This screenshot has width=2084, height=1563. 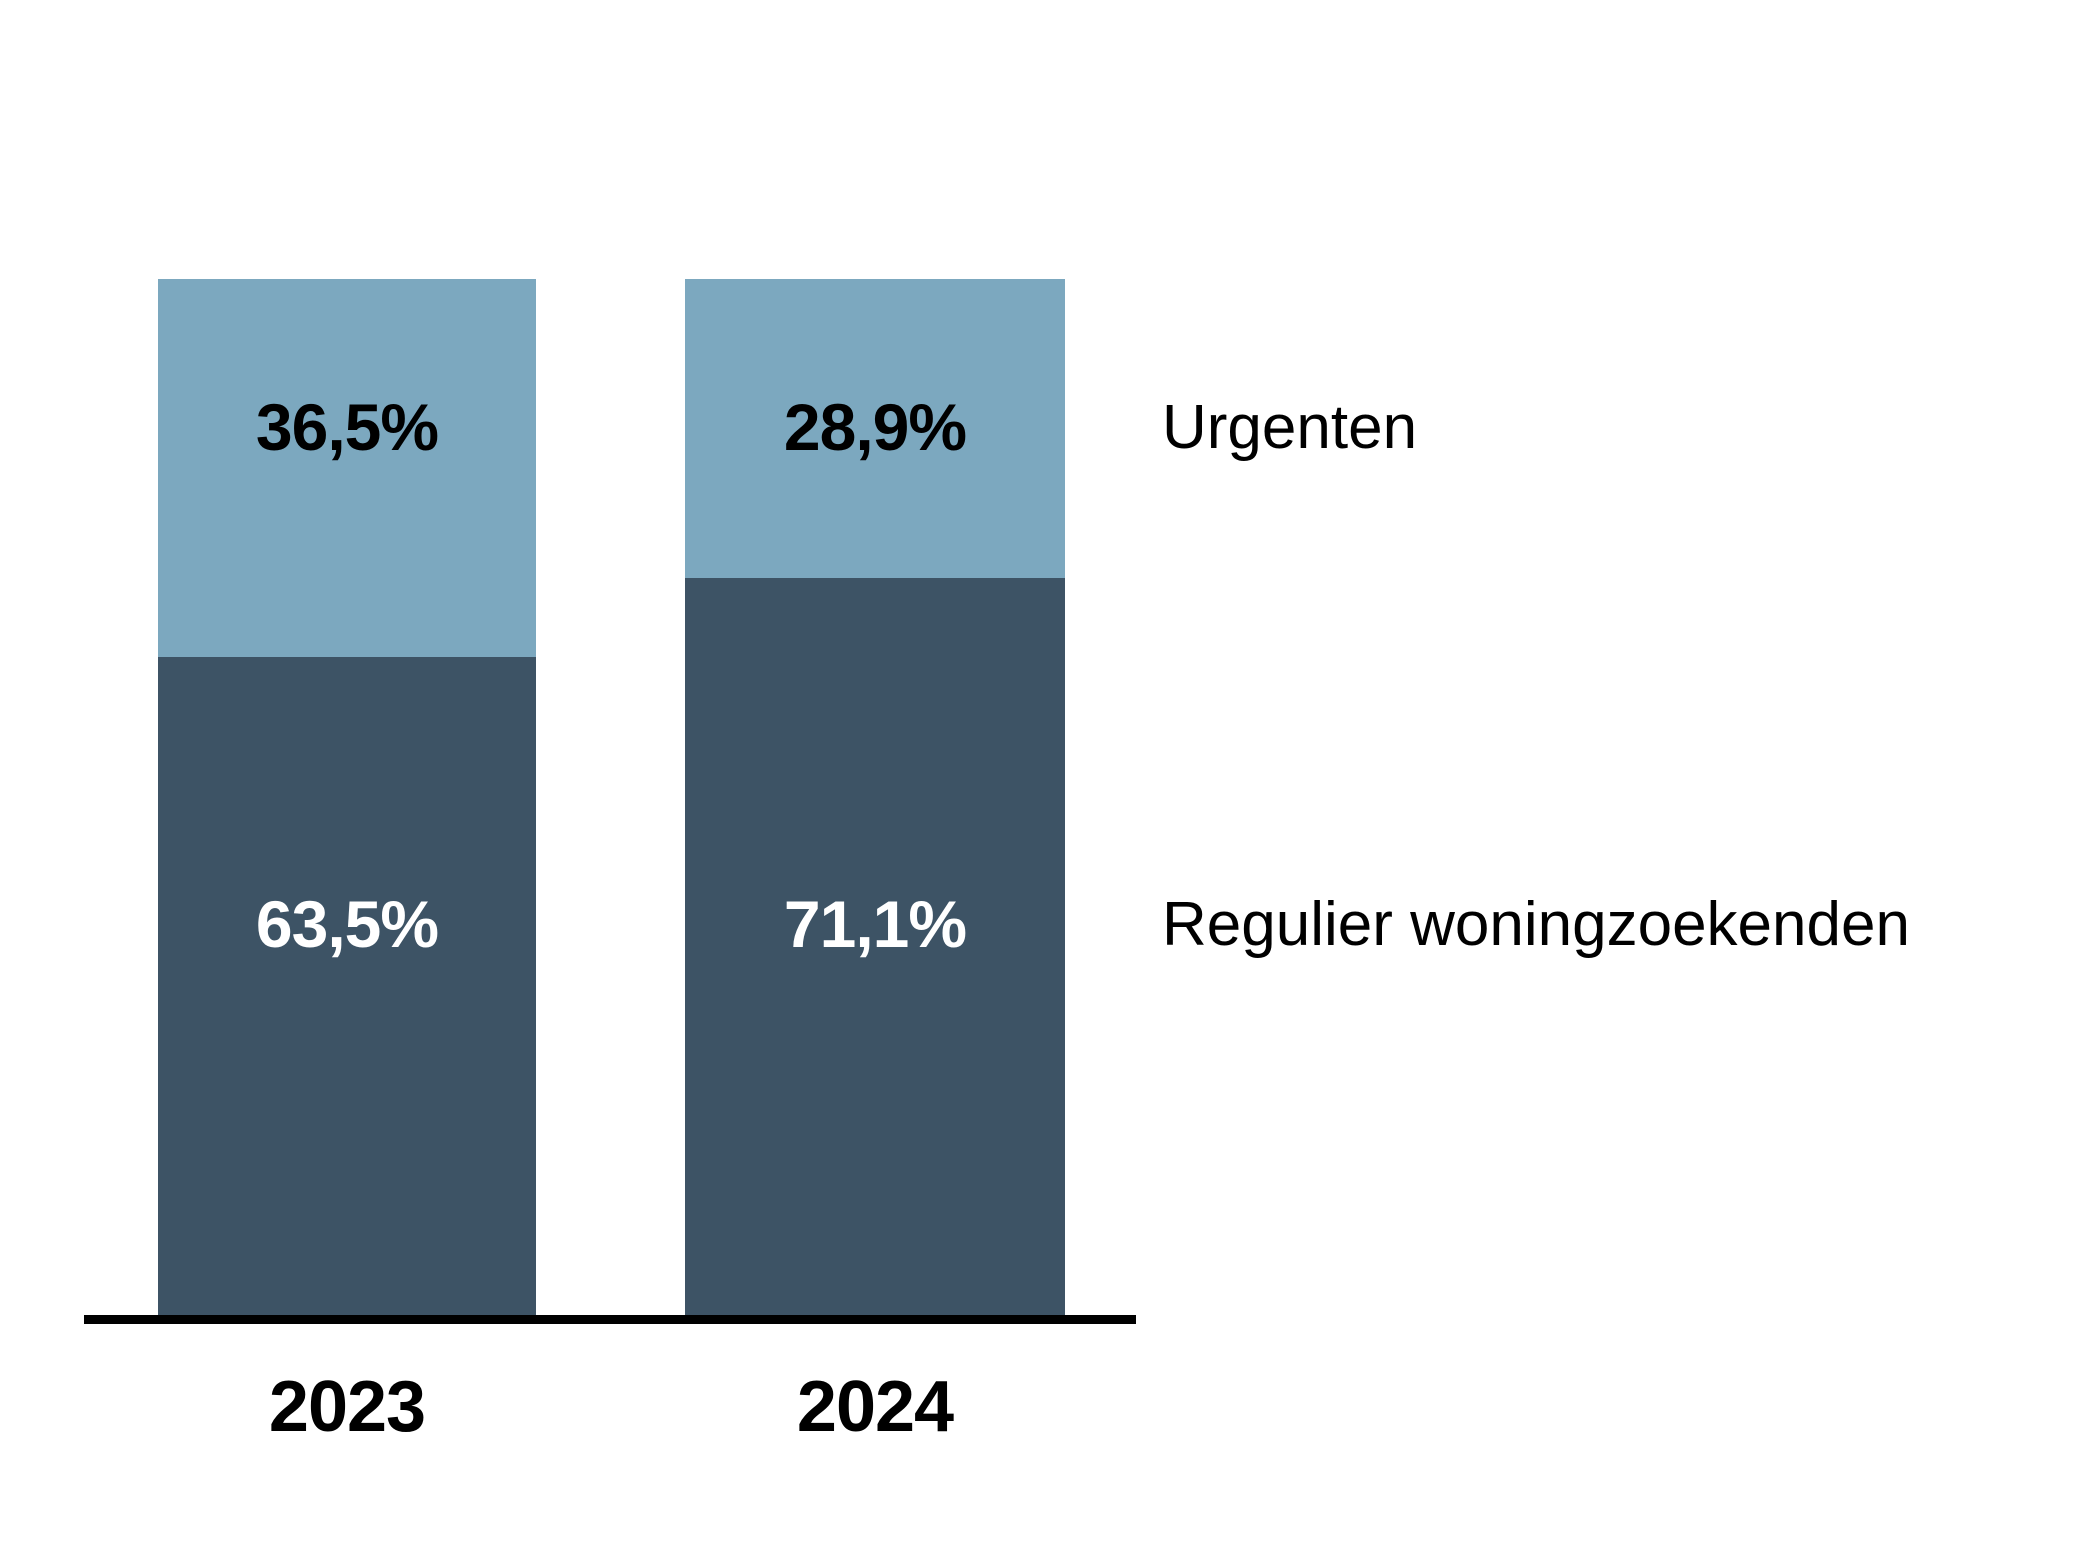 I want to click on x-axis-baseline, so click(x=610, y=1319).